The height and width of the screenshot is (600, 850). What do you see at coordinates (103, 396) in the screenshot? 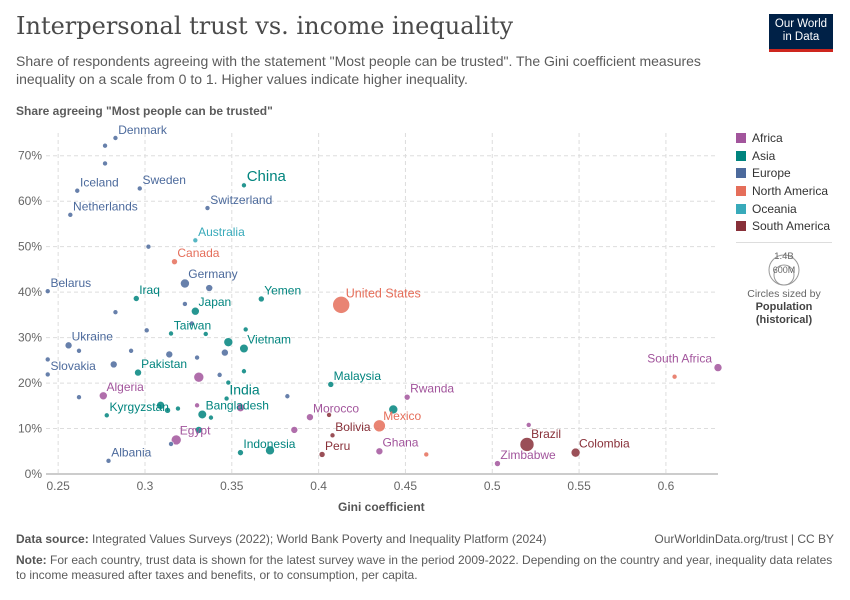
I see `point-algeria` at bounding box center [103, 396].